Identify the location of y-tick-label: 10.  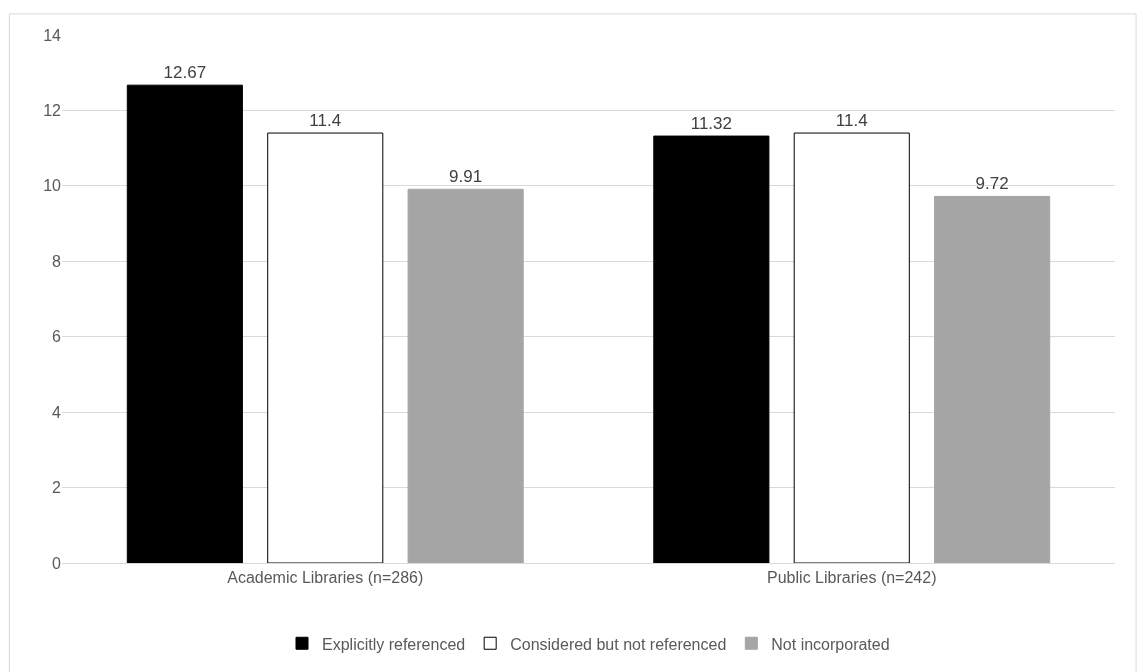
(52, 186).